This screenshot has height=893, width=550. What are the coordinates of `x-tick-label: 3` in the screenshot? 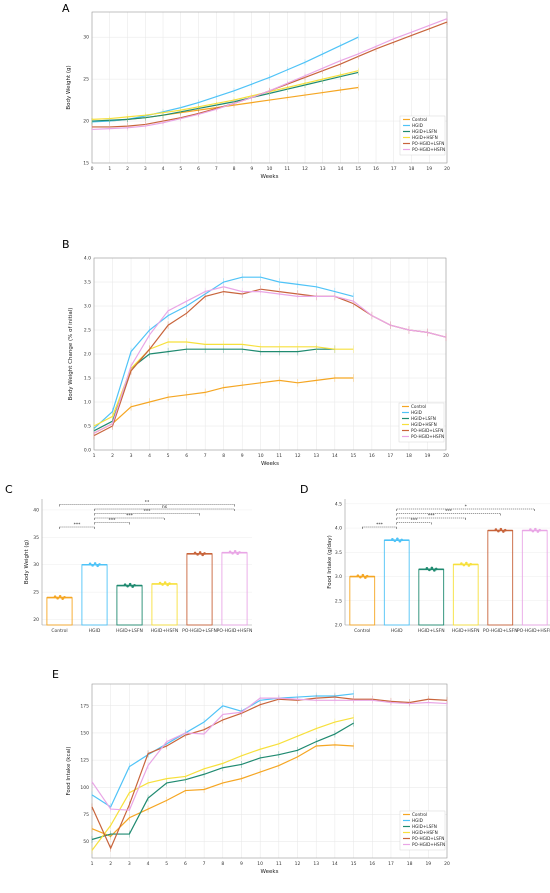 It's located at (129, 864).